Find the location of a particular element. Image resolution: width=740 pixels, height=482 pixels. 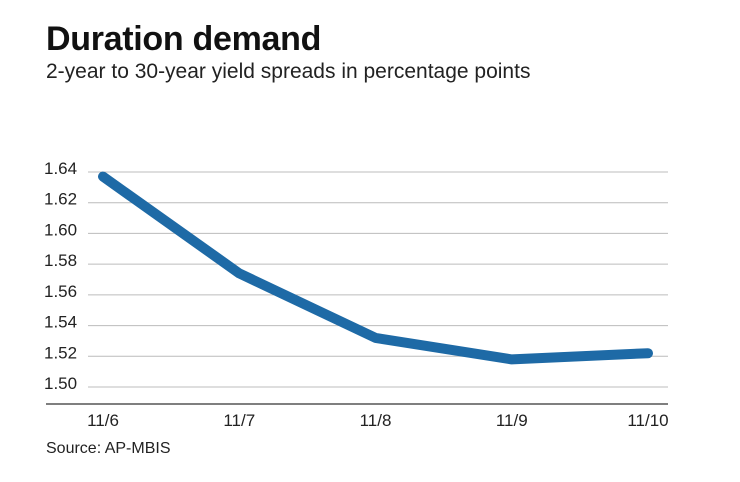

y-tick-label: 1.56 is located at coordinates (60, 291).